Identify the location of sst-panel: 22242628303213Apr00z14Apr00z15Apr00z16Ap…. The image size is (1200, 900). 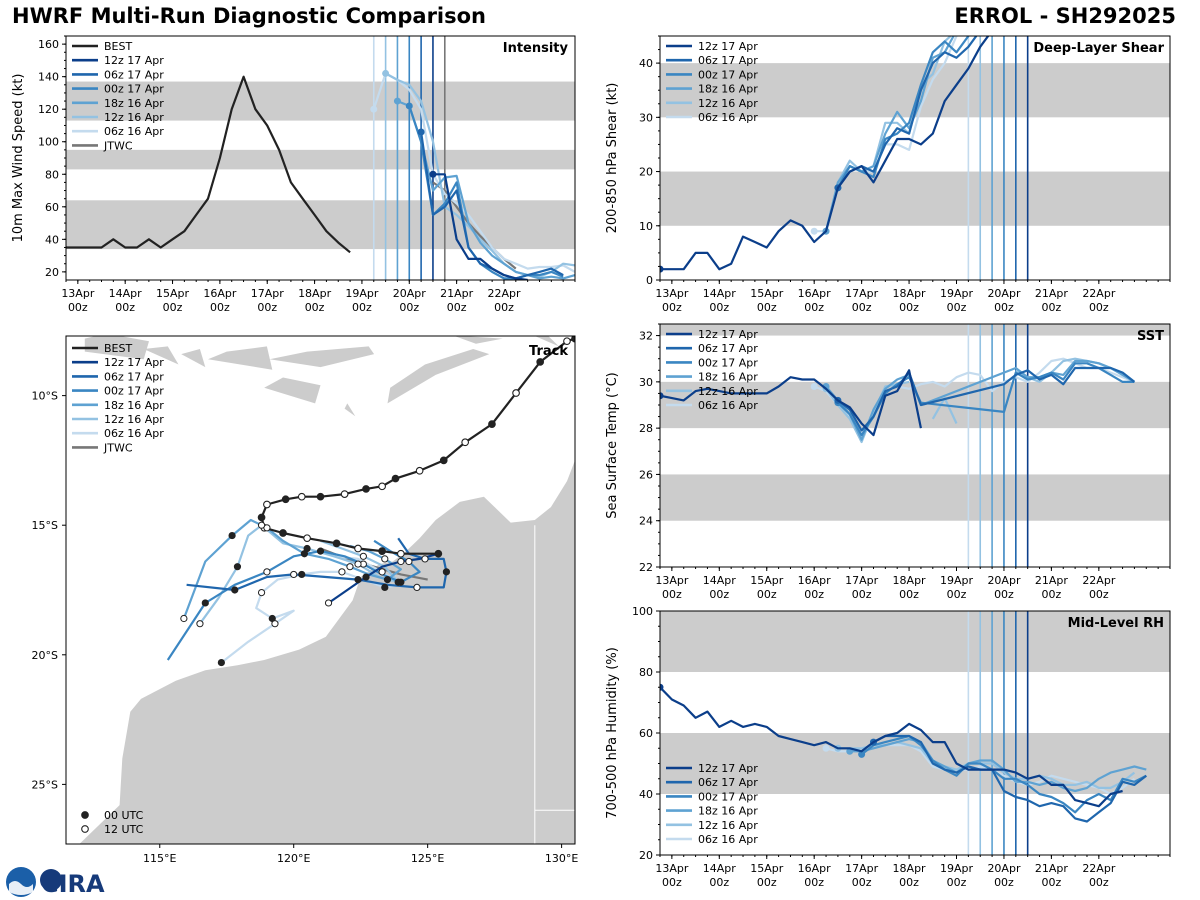
(888, 462).